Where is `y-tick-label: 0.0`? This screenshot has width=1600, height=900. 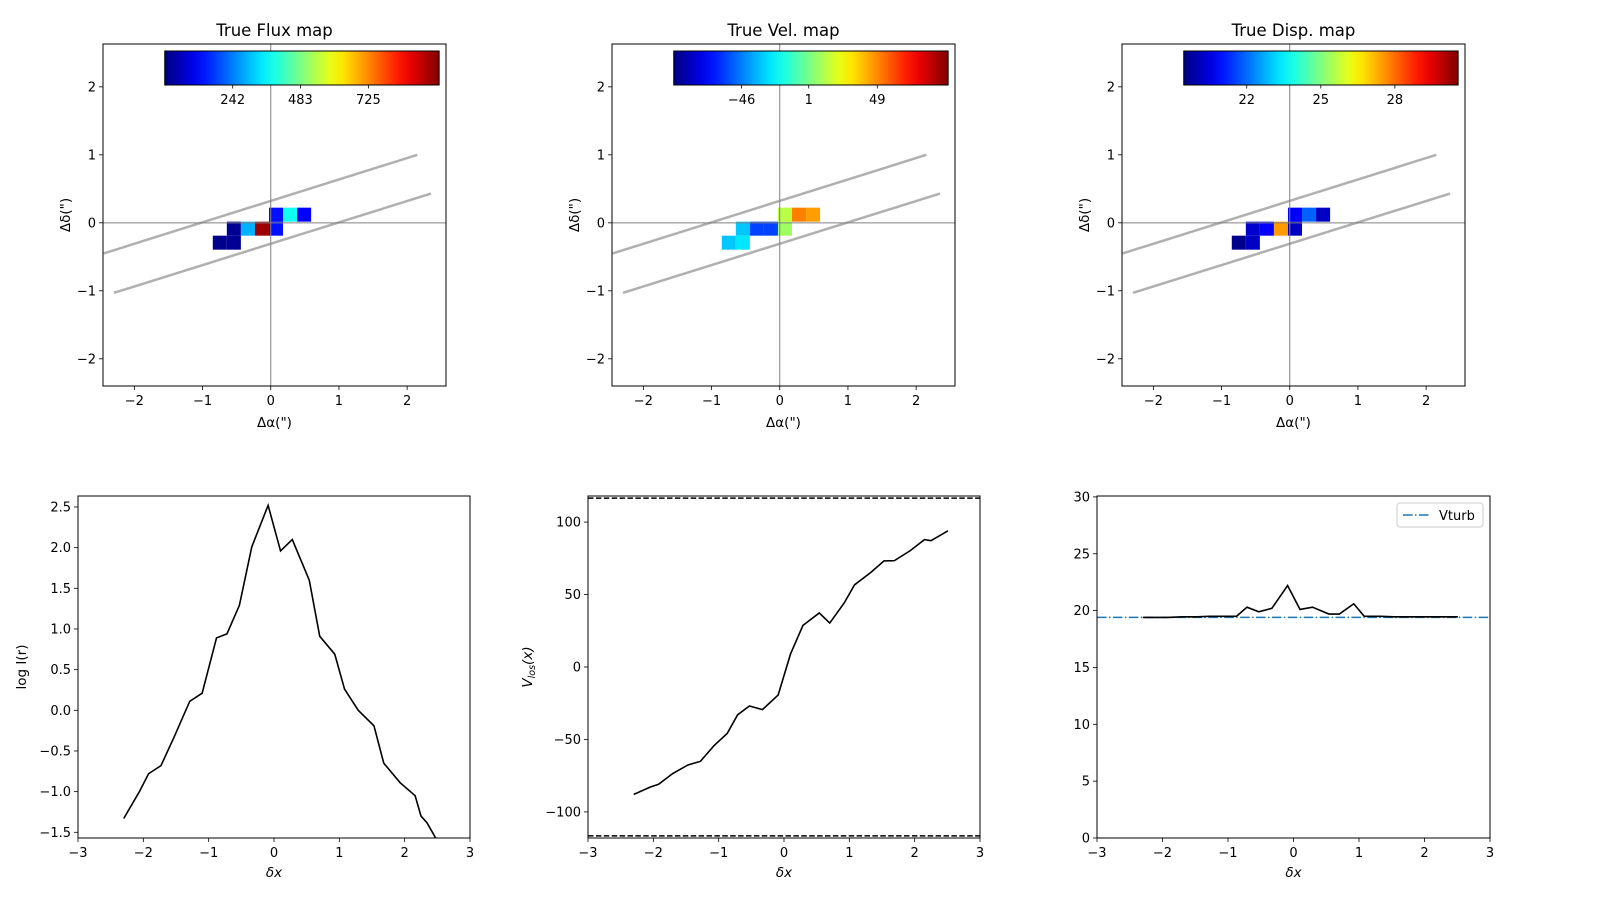 y-tick-label: 0.0 is located at coordinates (60, 711).